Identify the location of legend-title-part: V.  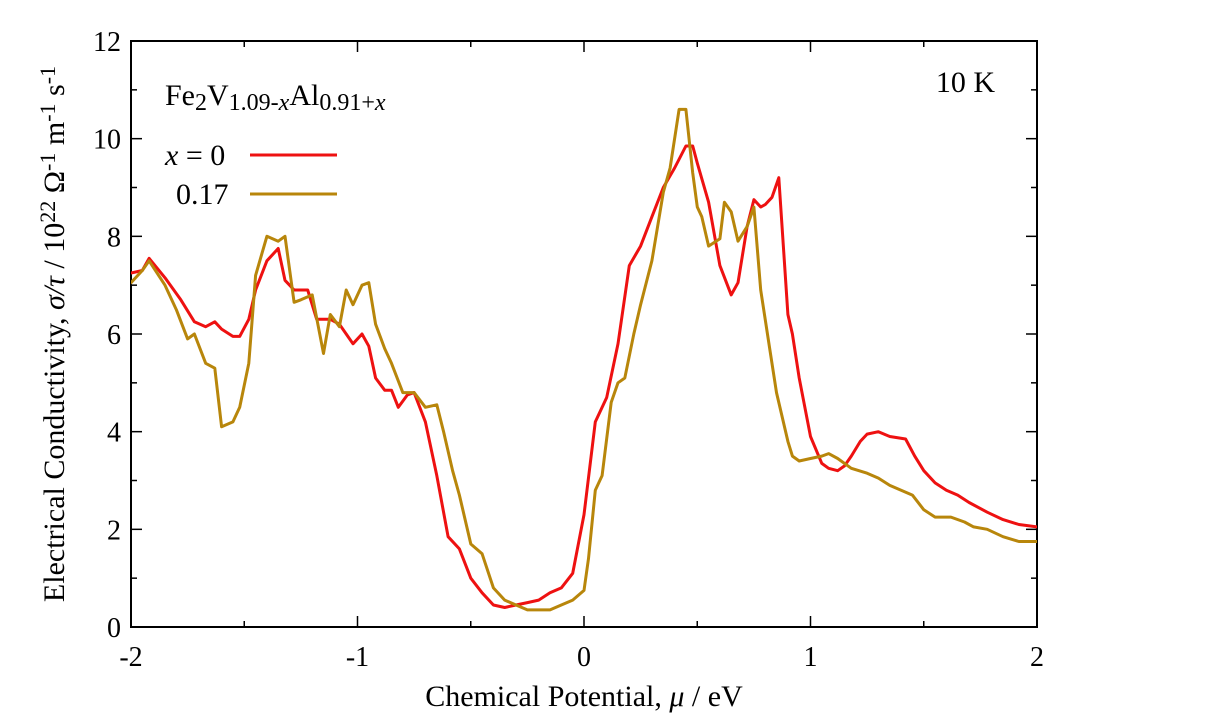
(218, 95).